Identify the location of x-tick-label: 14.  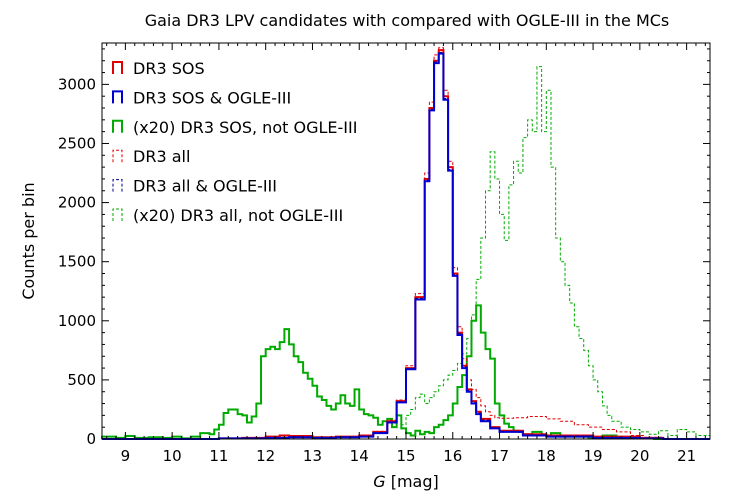
(359, 456).